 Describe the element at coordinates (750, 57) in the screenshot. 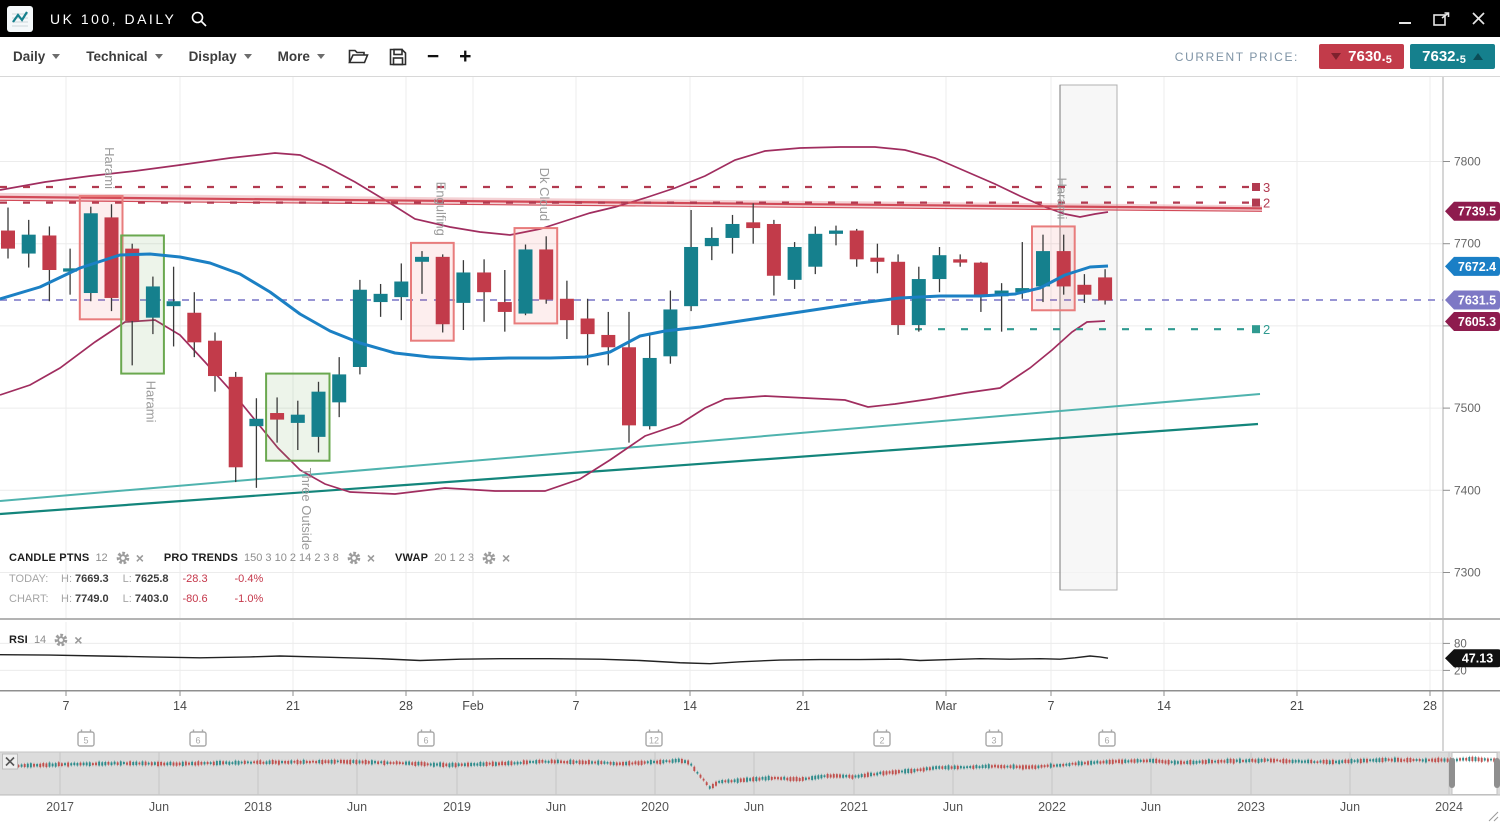

I see `toolbar: Daily Technical Display More − + C` at that location.